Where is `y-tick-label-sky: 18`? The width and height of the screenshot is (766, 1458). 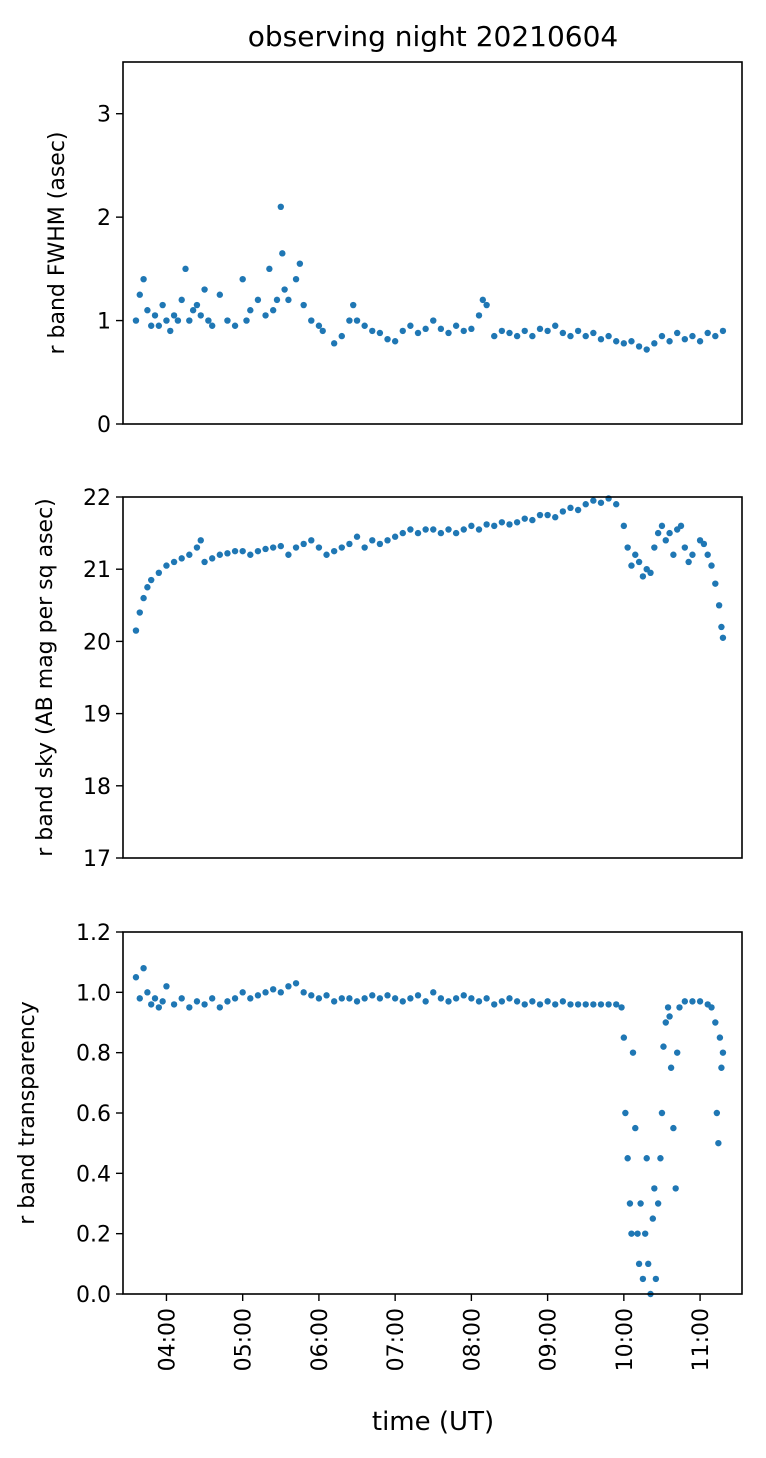
y-tick-label-sky: 18 is located at coordinates (97, 787).